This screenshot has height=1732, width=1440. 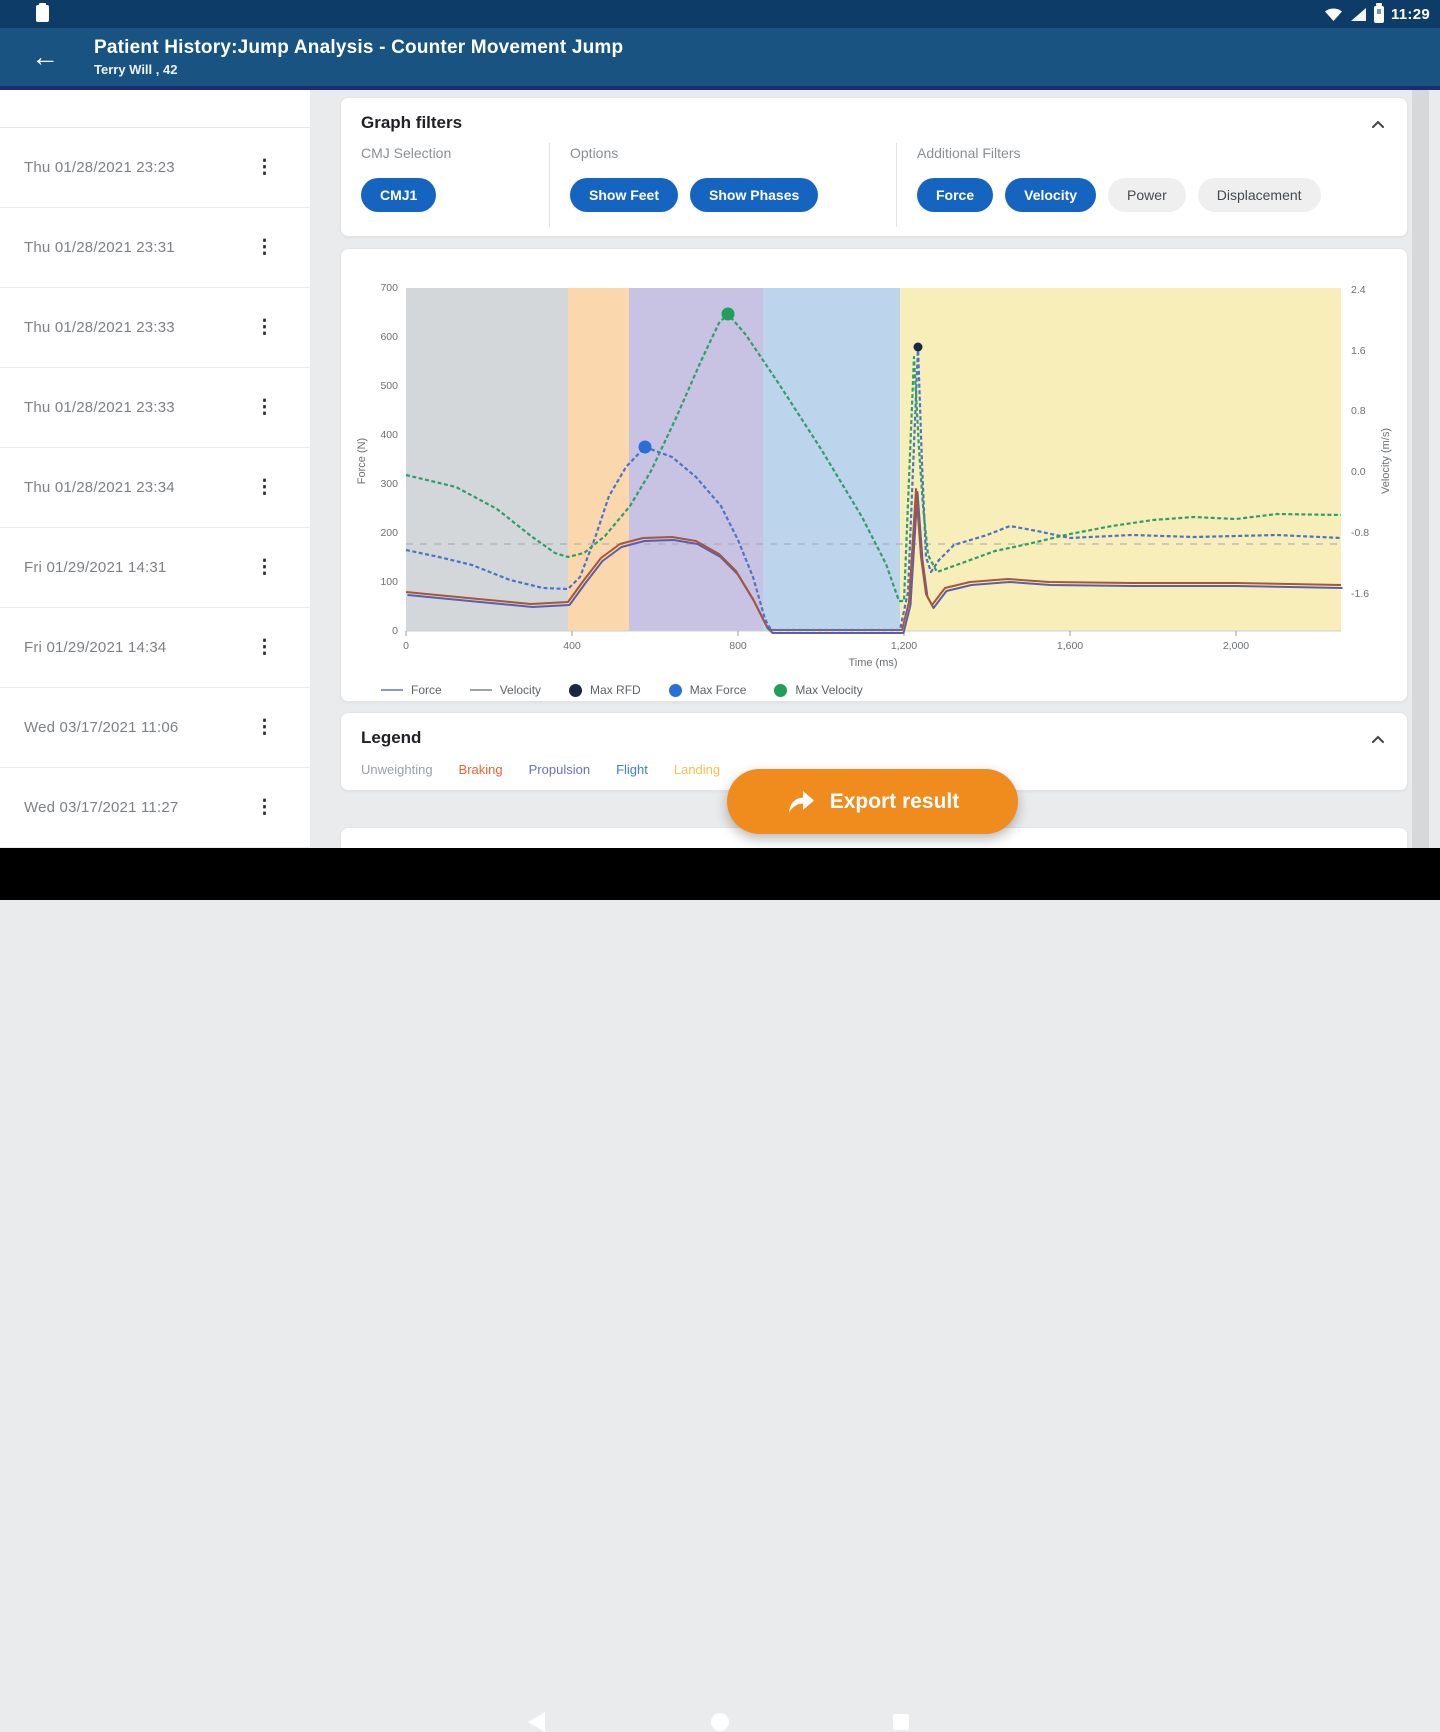 I want to click on export-result-button: Export result, so click(x=872, y=801).